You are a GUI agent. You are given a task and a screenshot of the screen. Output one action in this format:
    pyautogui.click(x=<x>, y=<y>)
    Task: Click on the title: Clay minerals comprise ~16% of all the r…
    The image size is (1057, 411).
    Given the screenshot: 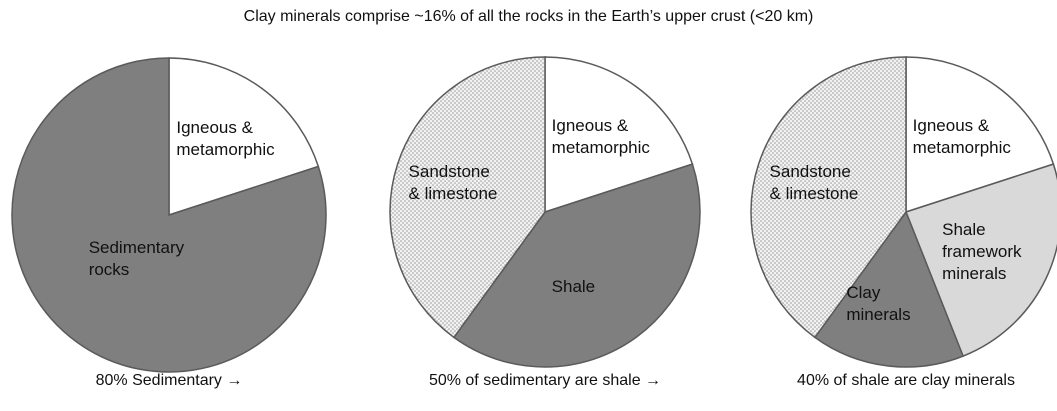 What is the action you would take?
    pyautogui.click(x=528, y=16)
    